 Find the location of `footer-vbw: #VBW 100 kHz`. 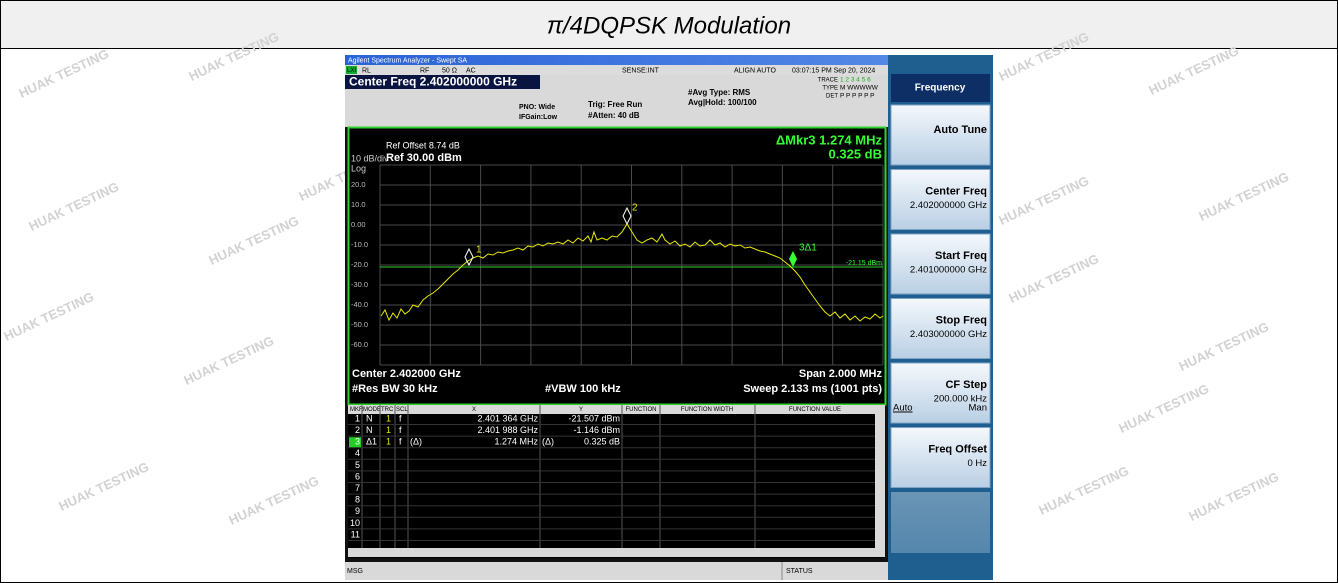

footer-vbw: #VBW 100 kHz is located at coordinates (583, 389).